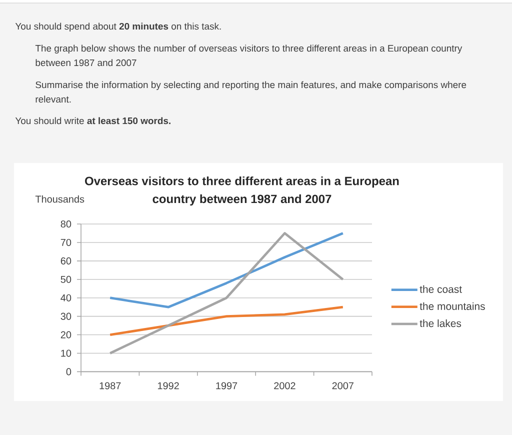  Describe the element at coordinates (66, 316) in the screenshot. I see `y-tick-label: 30` at that location.